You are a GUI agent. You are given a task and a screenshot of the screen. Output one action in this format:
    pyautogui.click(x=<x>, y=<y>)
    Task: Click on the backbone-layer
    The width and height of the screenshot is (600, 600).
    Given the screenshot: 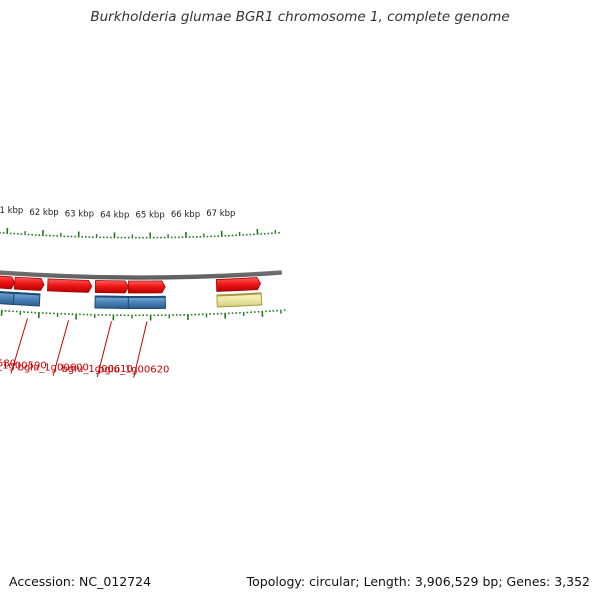 What is the action you would take?
    pyautogui.click(x=141, y=275)
    